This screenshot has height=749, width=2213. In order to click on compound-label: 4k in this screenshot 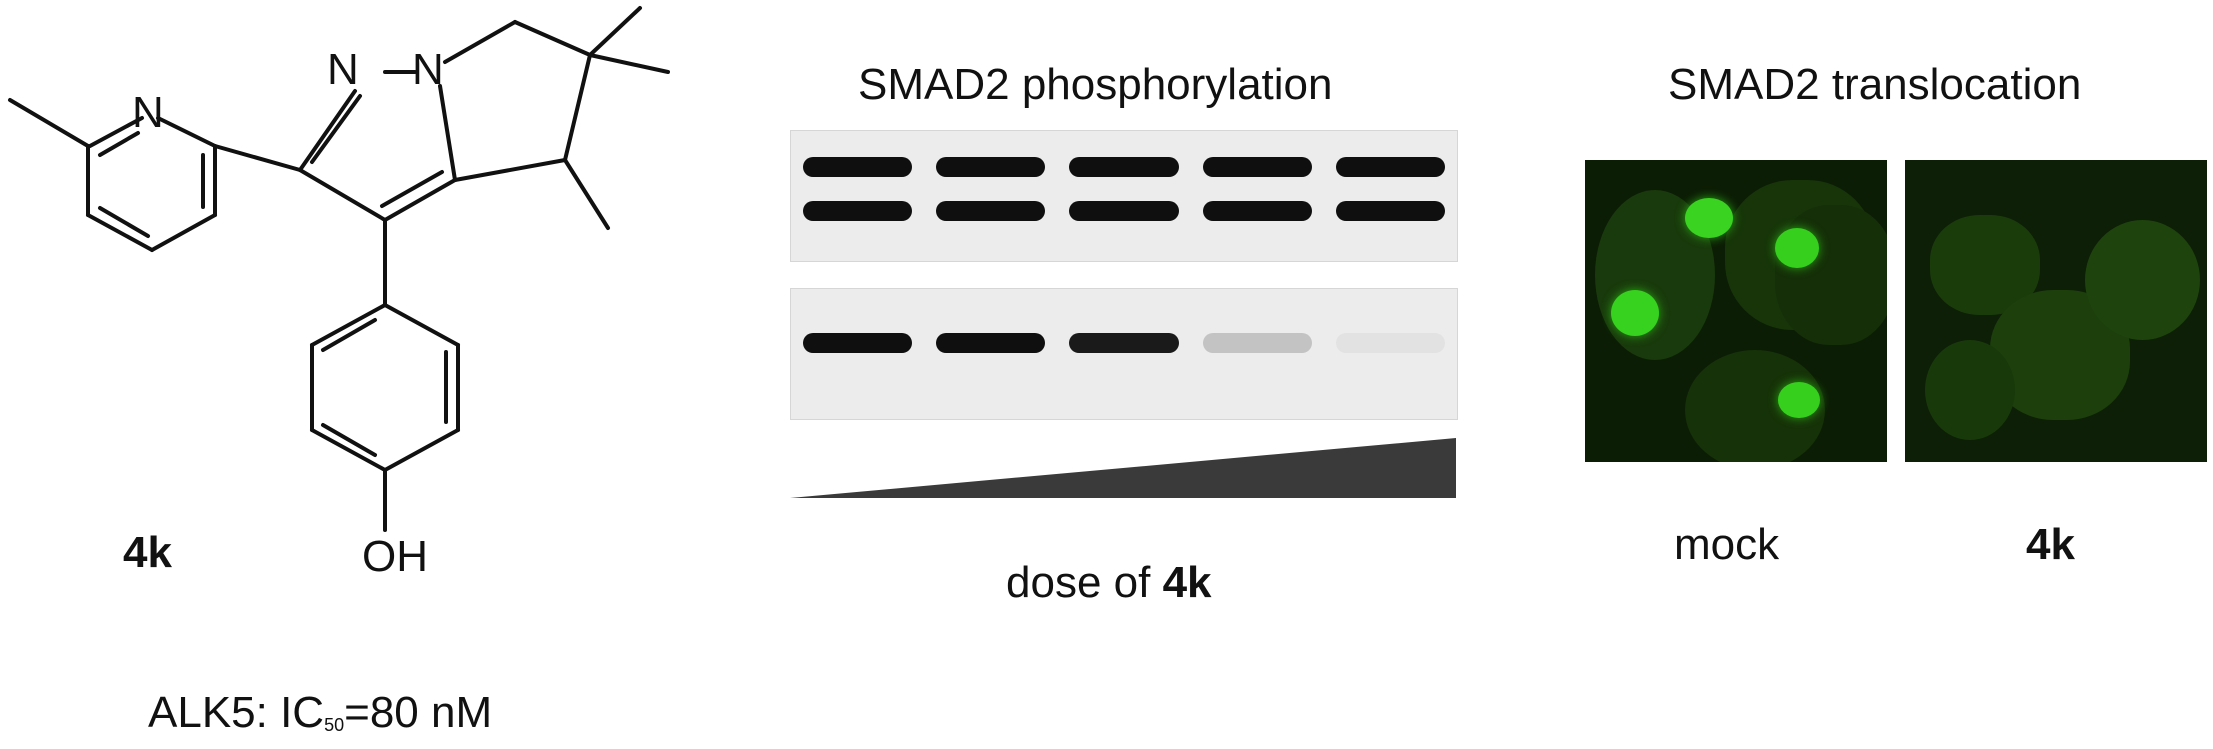, I will do `click(147, 552)`.